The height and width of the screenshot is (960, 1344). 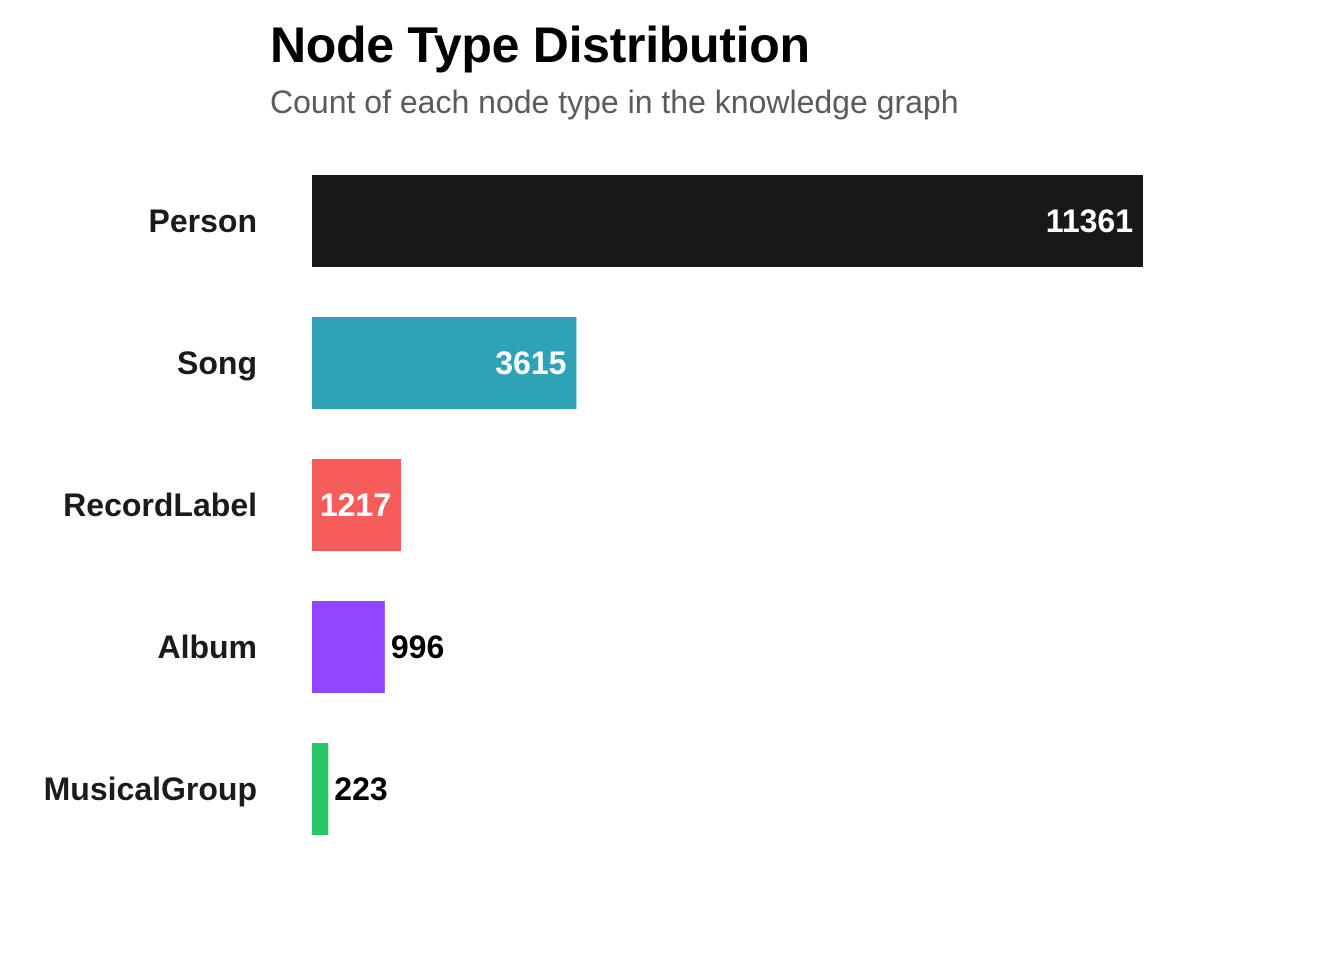 What do you see at coordinates (360, 789) in the screenshot?
I see `value-label-musicalgroup: 223` at bounding box center [360, 789].